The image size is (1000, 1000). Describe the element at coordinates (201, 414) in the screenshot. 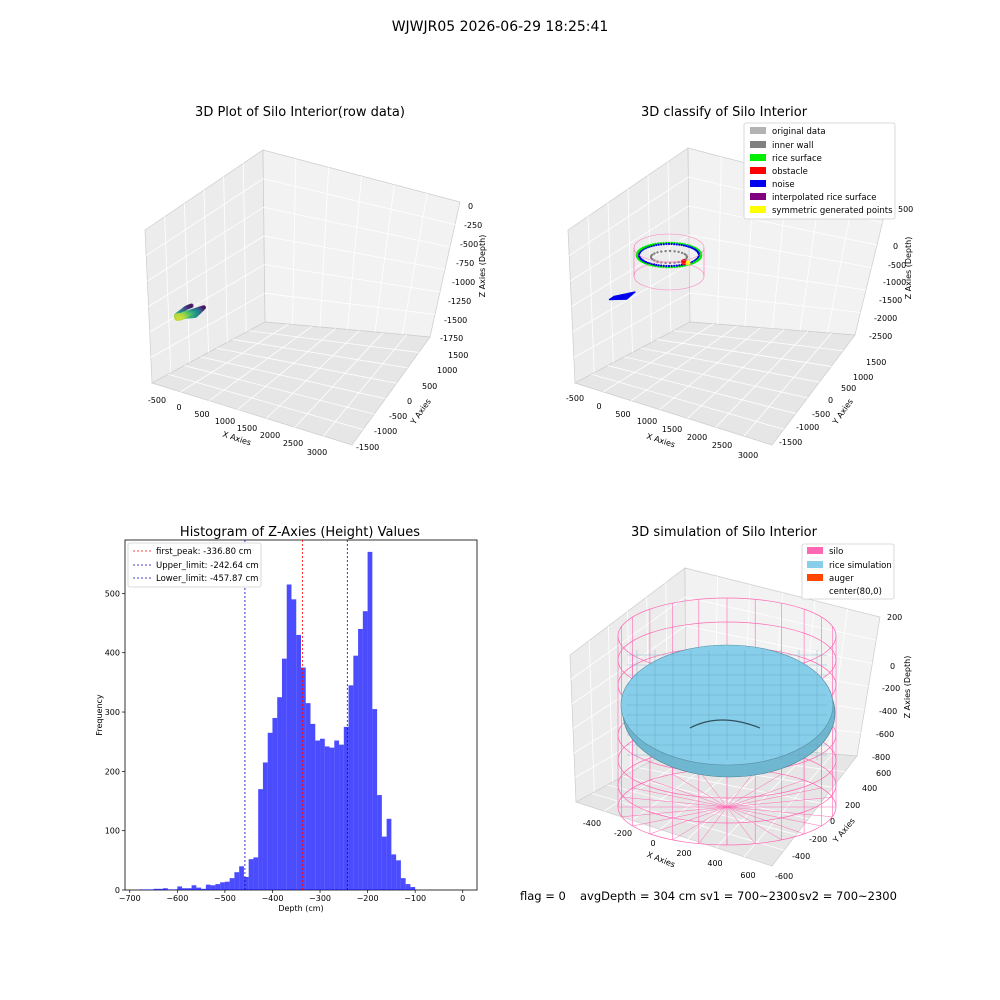

I see `raw-xtick: 500` at that location.